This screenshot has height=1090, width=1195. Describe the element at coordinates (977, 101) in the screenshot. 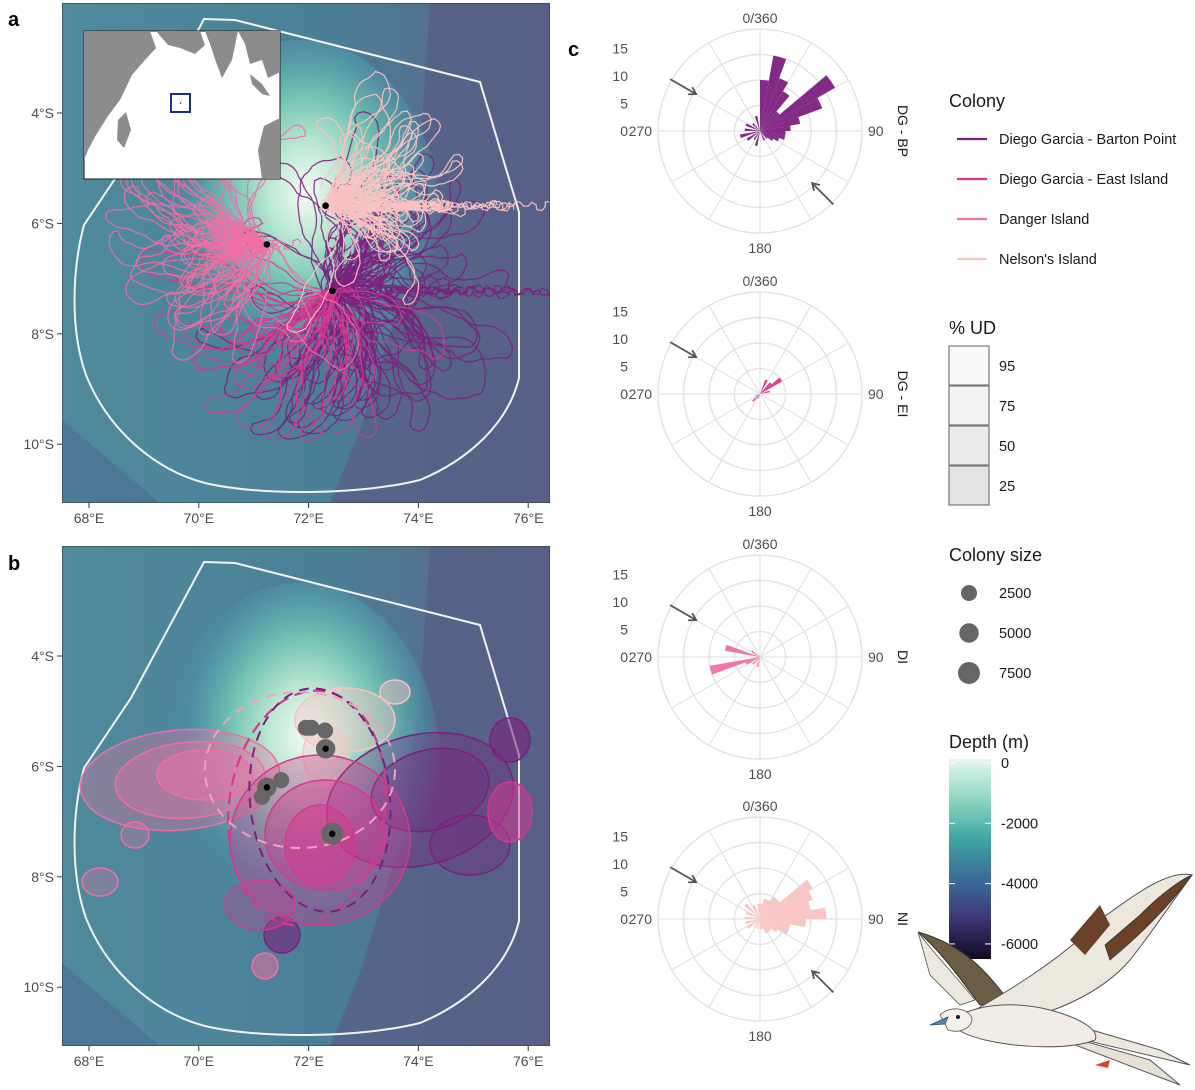

I see `colony-legend-title: Colony` at that location.